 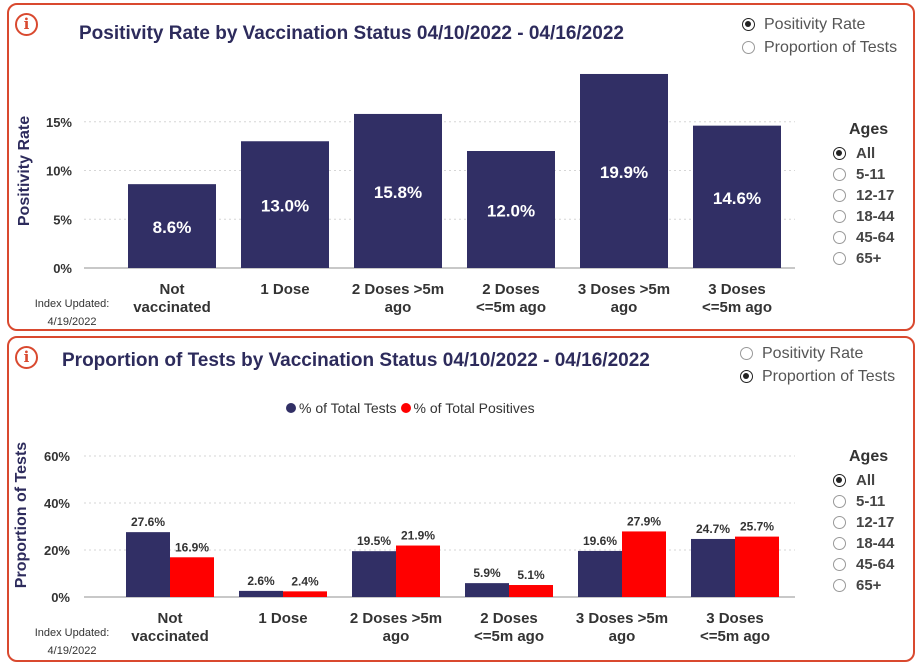 I want to click on bar-value-label: 16.9%, so click(x=192, y=547).